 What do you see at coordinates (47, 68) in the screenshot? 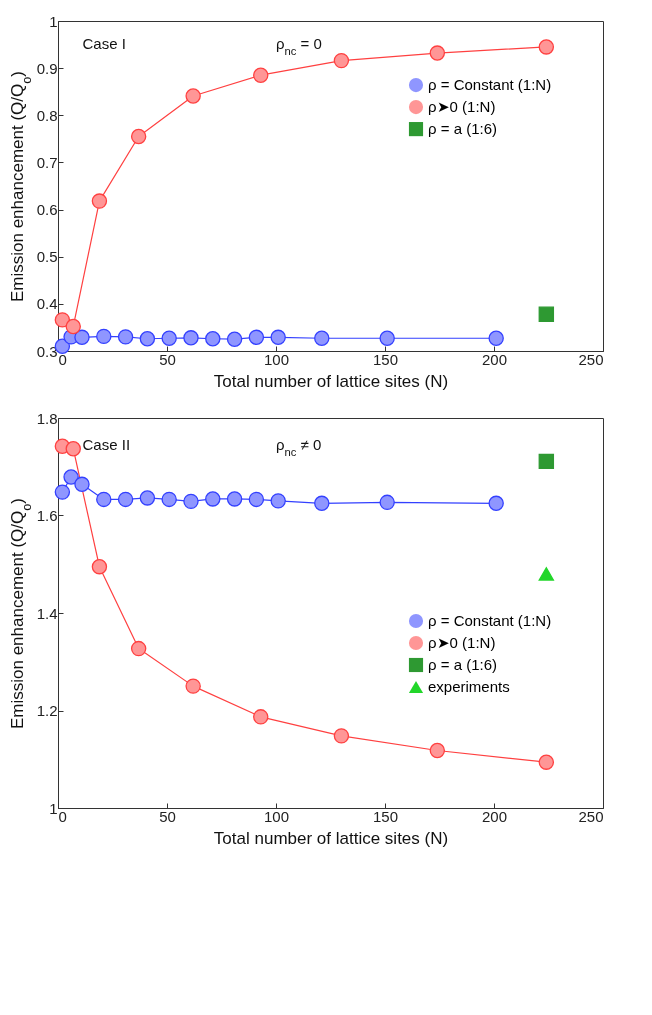
I see `y-tick-label: 0.9` at bounding box center [47, 68].